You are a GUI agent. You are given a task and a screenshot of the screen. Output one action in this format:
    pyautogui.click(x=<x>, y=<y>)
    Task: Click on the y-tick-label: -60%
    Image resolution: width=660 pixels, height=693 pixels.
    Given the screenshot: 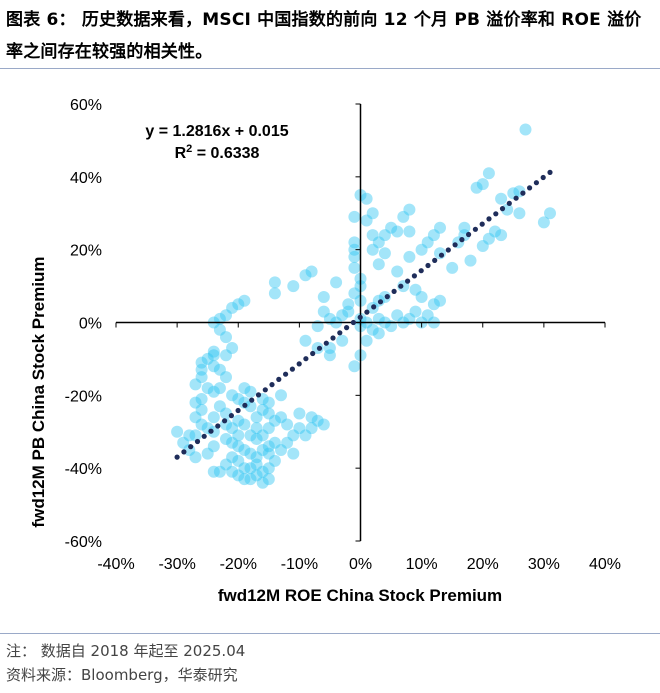 What is the action you would take?
    pyautogui.click(x=83, y=542)
    